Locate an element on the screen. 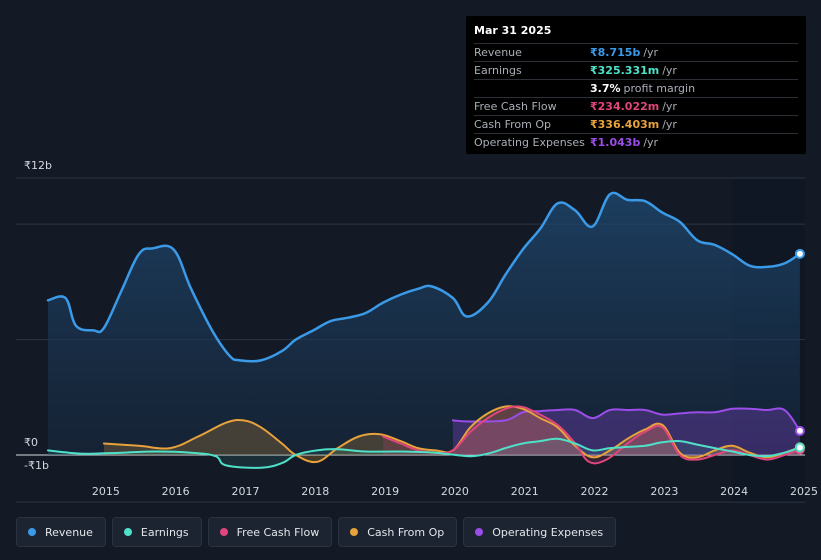  tooltip-value: ₹1.043b is located at coordinates (615, 142).